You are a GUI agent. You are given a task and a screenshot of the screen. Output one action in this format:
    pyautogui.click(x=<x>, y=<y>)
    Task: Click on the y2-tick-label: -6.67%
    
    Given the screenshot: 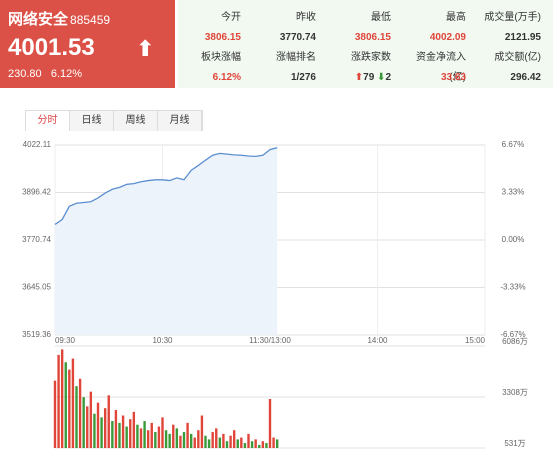 What is the action you would take?
    pyautogui.click(x=512, y=334)
    